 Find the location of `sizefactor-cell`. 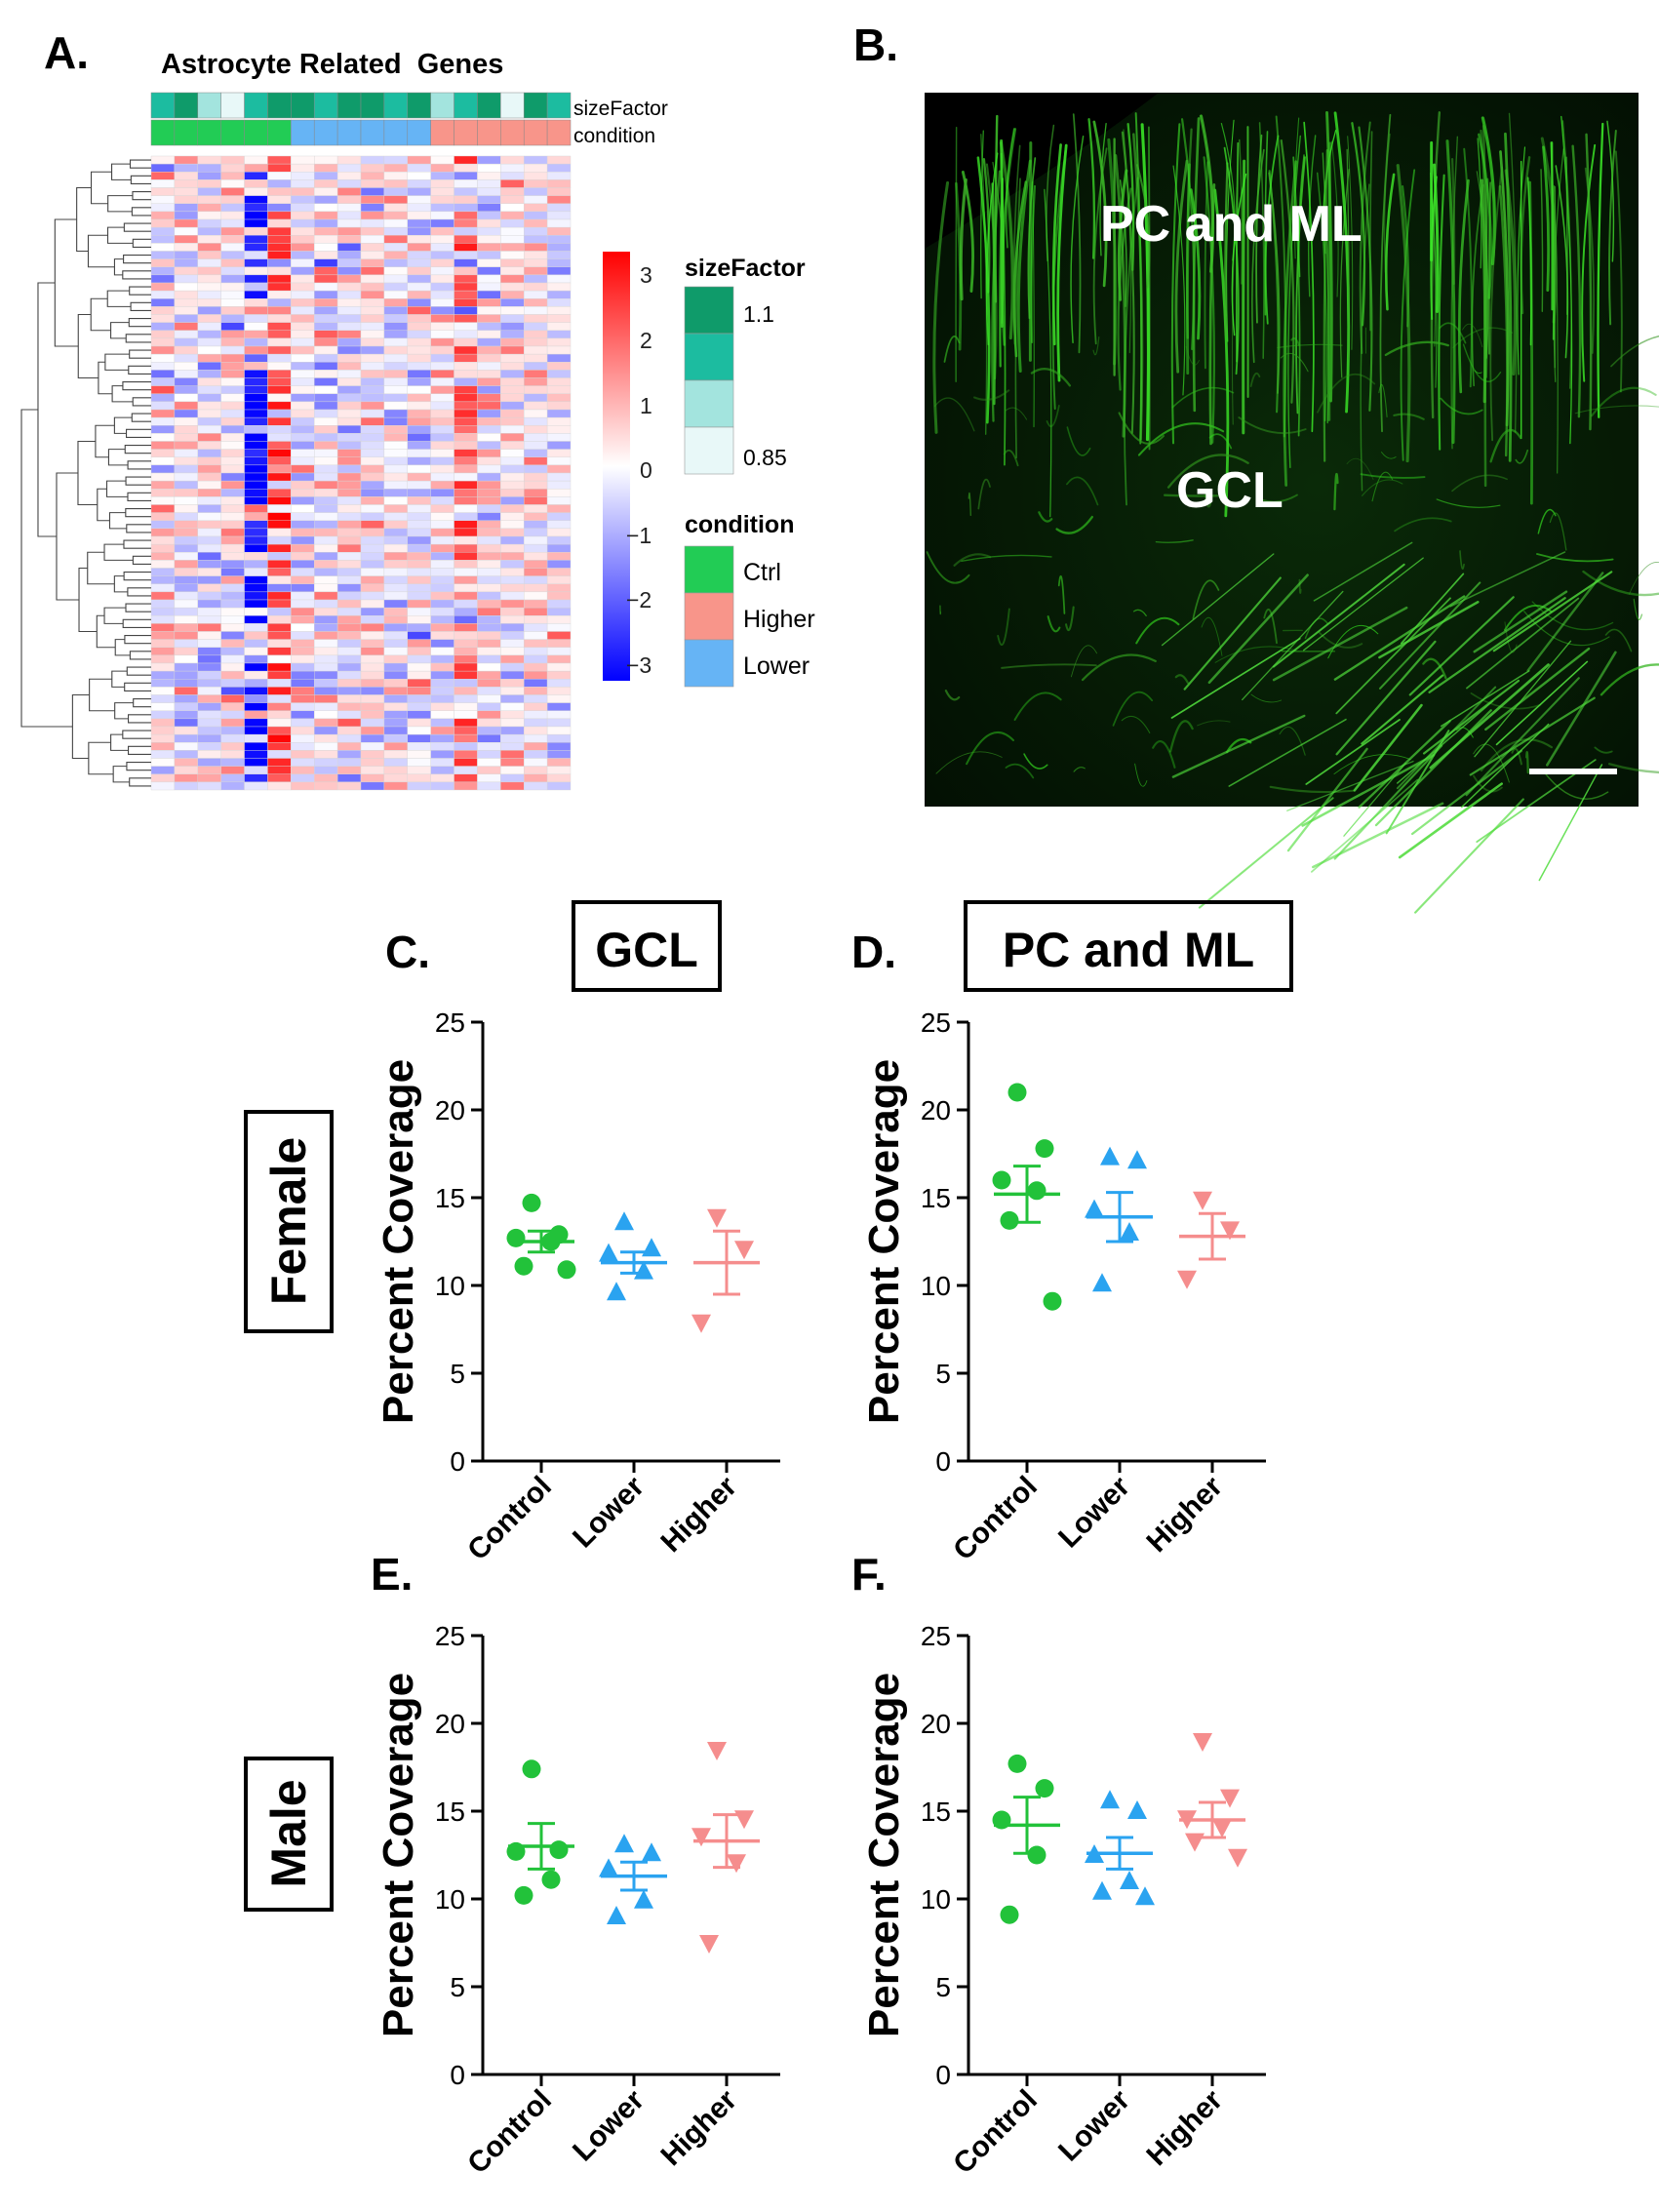

sizefactor-cell is located at coordinates (489, 105).